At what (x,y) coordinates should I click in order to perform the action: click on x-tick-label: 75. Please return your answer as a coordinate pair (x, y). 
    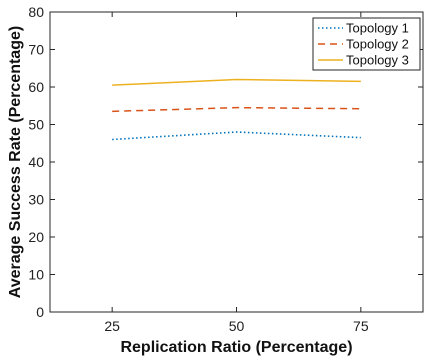
    Looking at the image, I should click on (361, 326).